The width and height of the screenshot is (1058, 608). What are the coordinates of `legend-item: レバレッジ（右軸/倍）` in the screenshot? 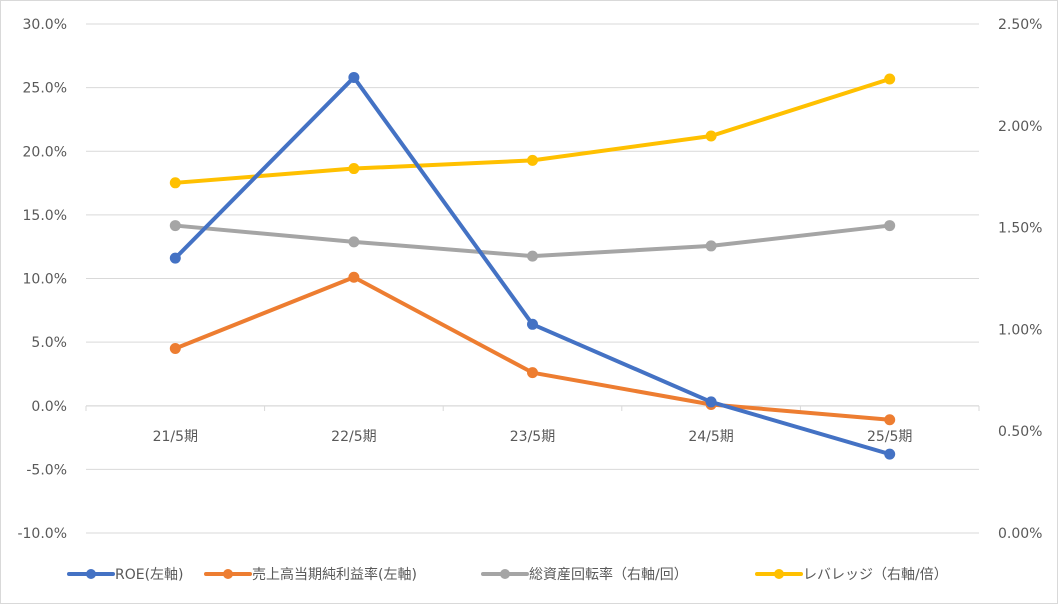 It's located at (851, 575).